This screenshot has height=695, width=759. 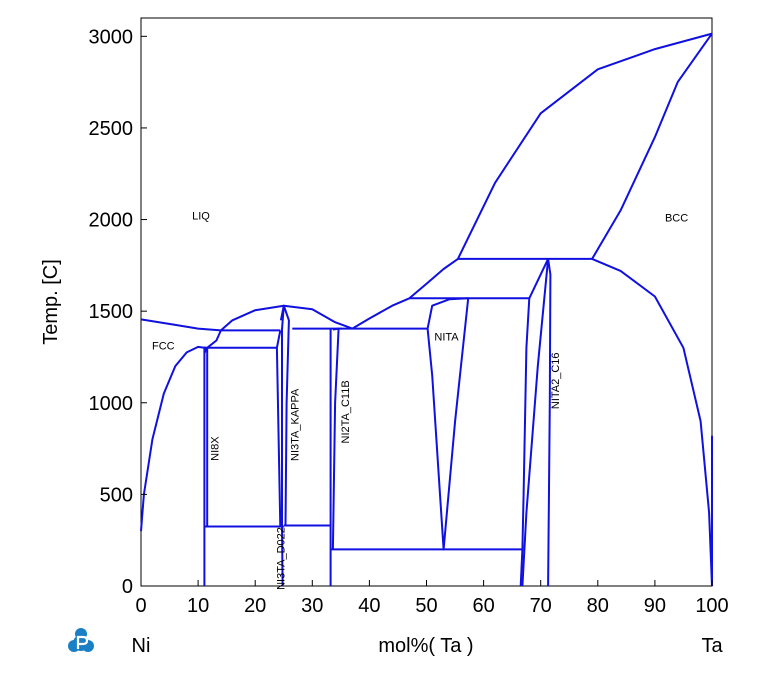 What do you see at coordinates (676, 218) in the screenshot?
I see `phase-label-bcc: BCC` at bounding box center [676, 218].